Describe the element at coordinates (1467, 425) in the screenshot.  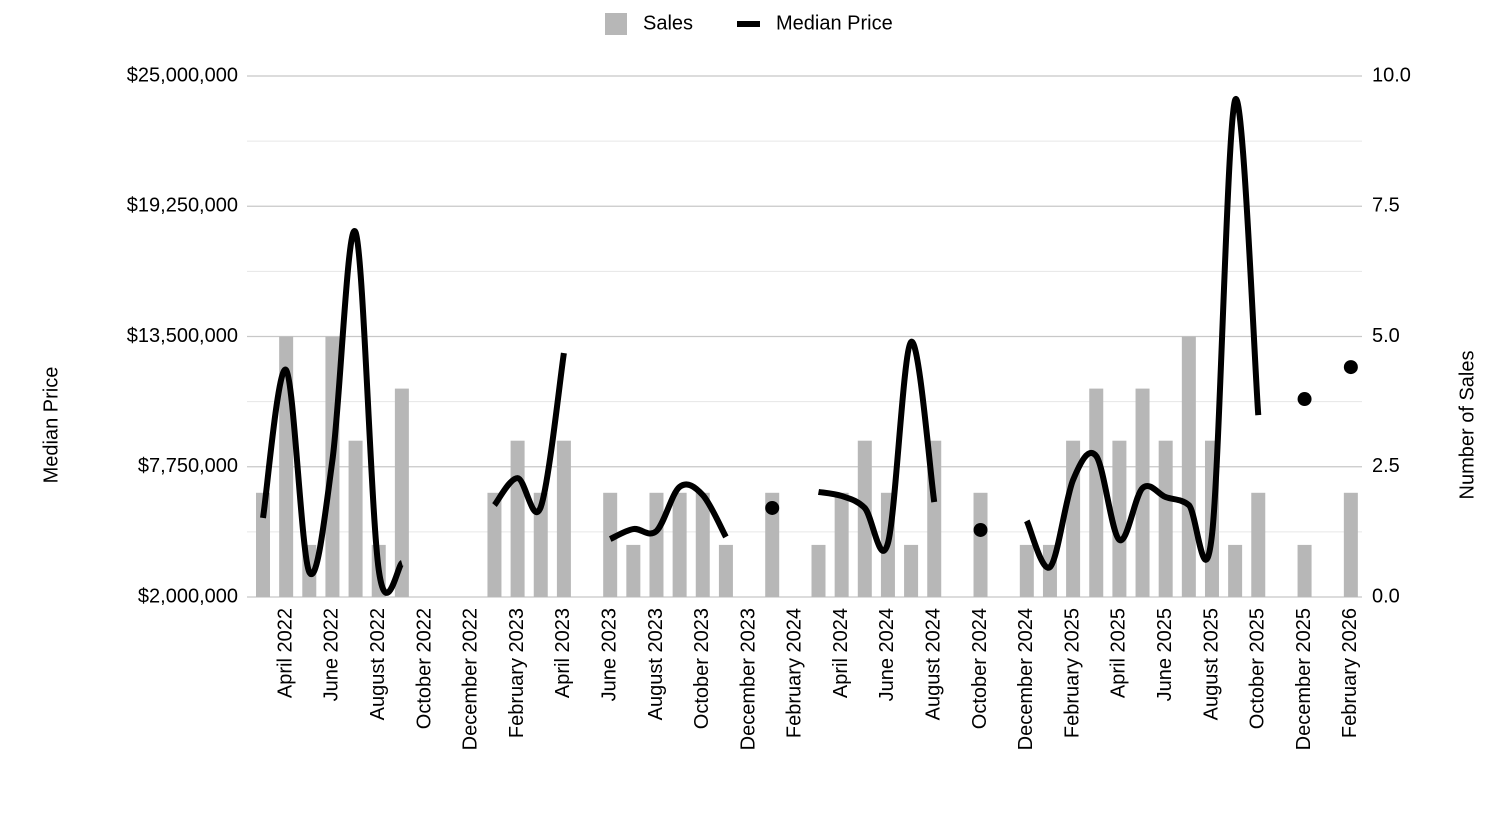
I see `y2-axis-title: Number of Sales` at that location.